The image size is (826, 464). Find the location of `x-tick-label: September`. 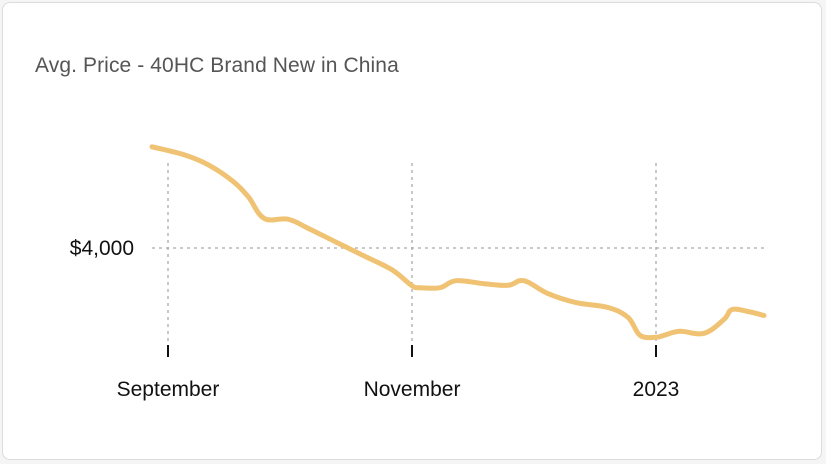

x-tick-label: September is located at coordinates (168, 389).